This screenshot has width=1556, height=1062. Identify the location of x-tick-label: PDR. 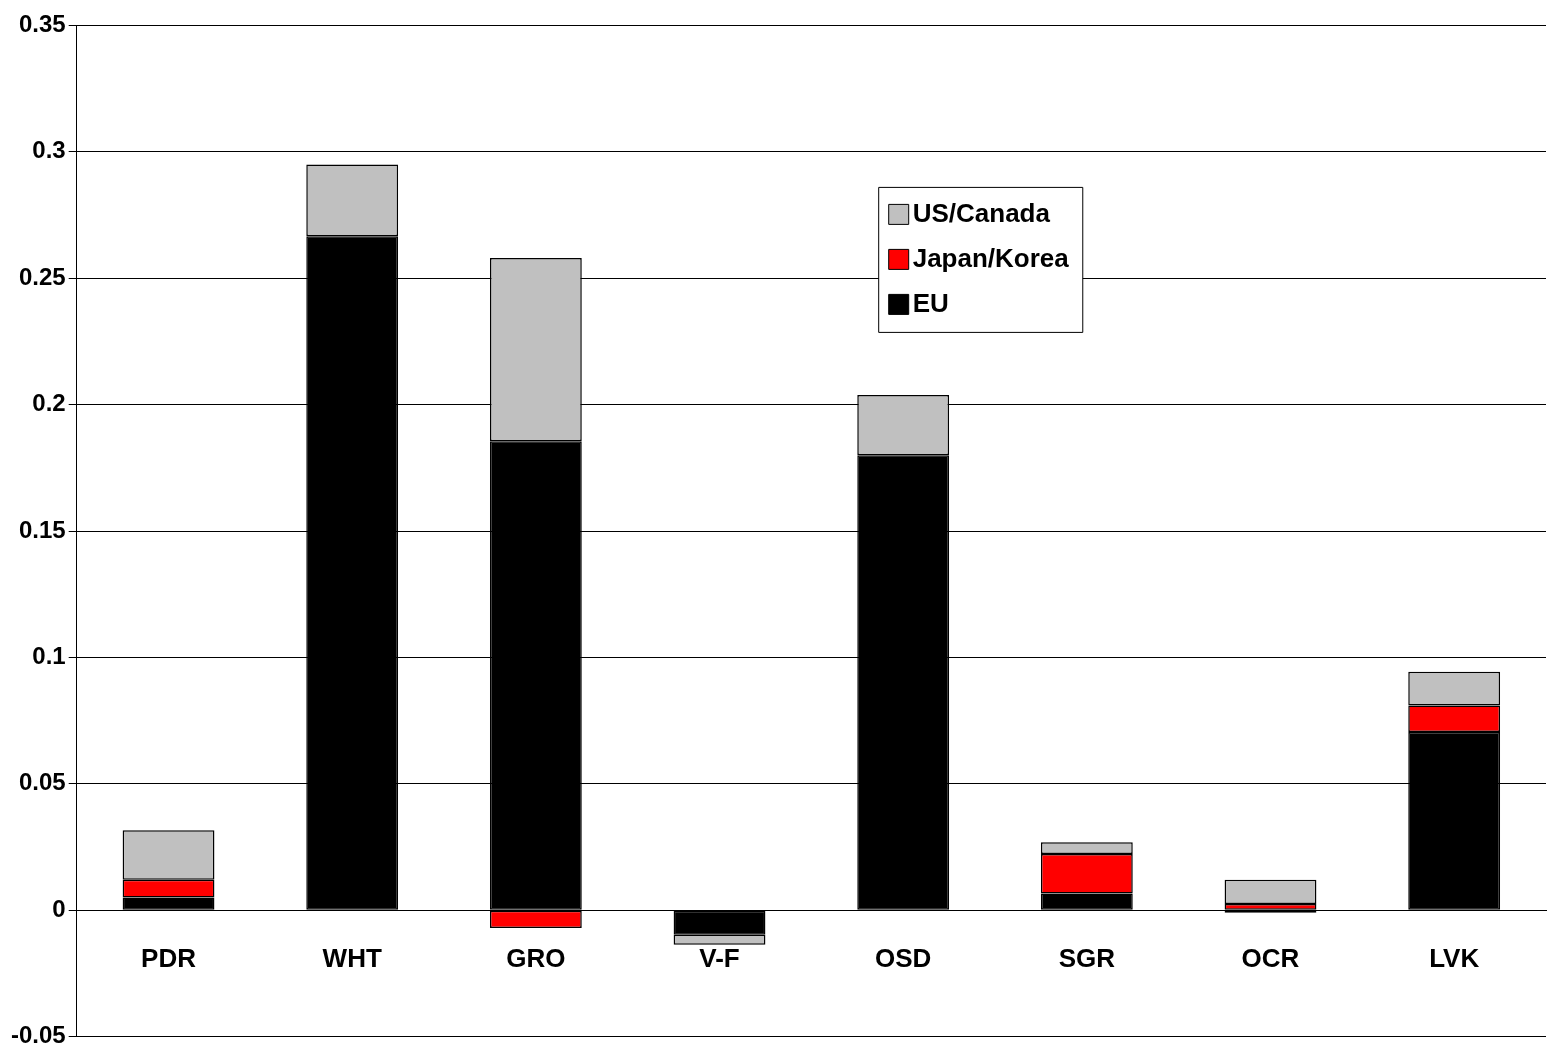
(169, 957).